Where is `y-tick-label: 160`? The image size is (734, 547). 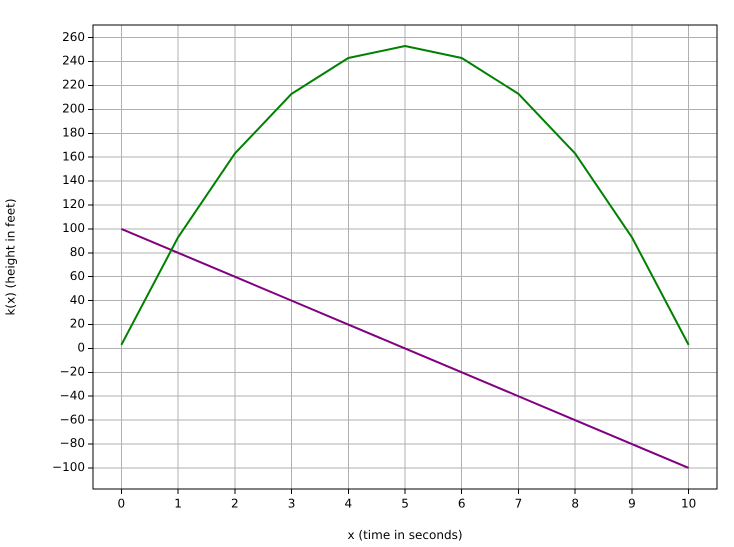
y-tick-label: 160 is located at coordinates (73, 156).